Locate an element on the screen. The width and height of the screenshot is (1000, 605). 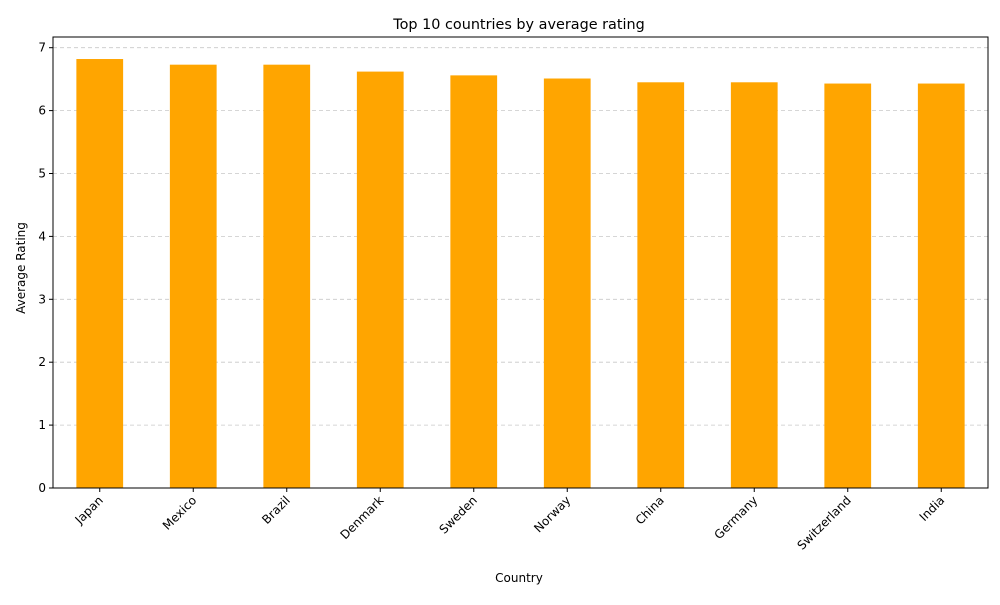
x-tick-label: Mexico is located at coordinates (180, 513).